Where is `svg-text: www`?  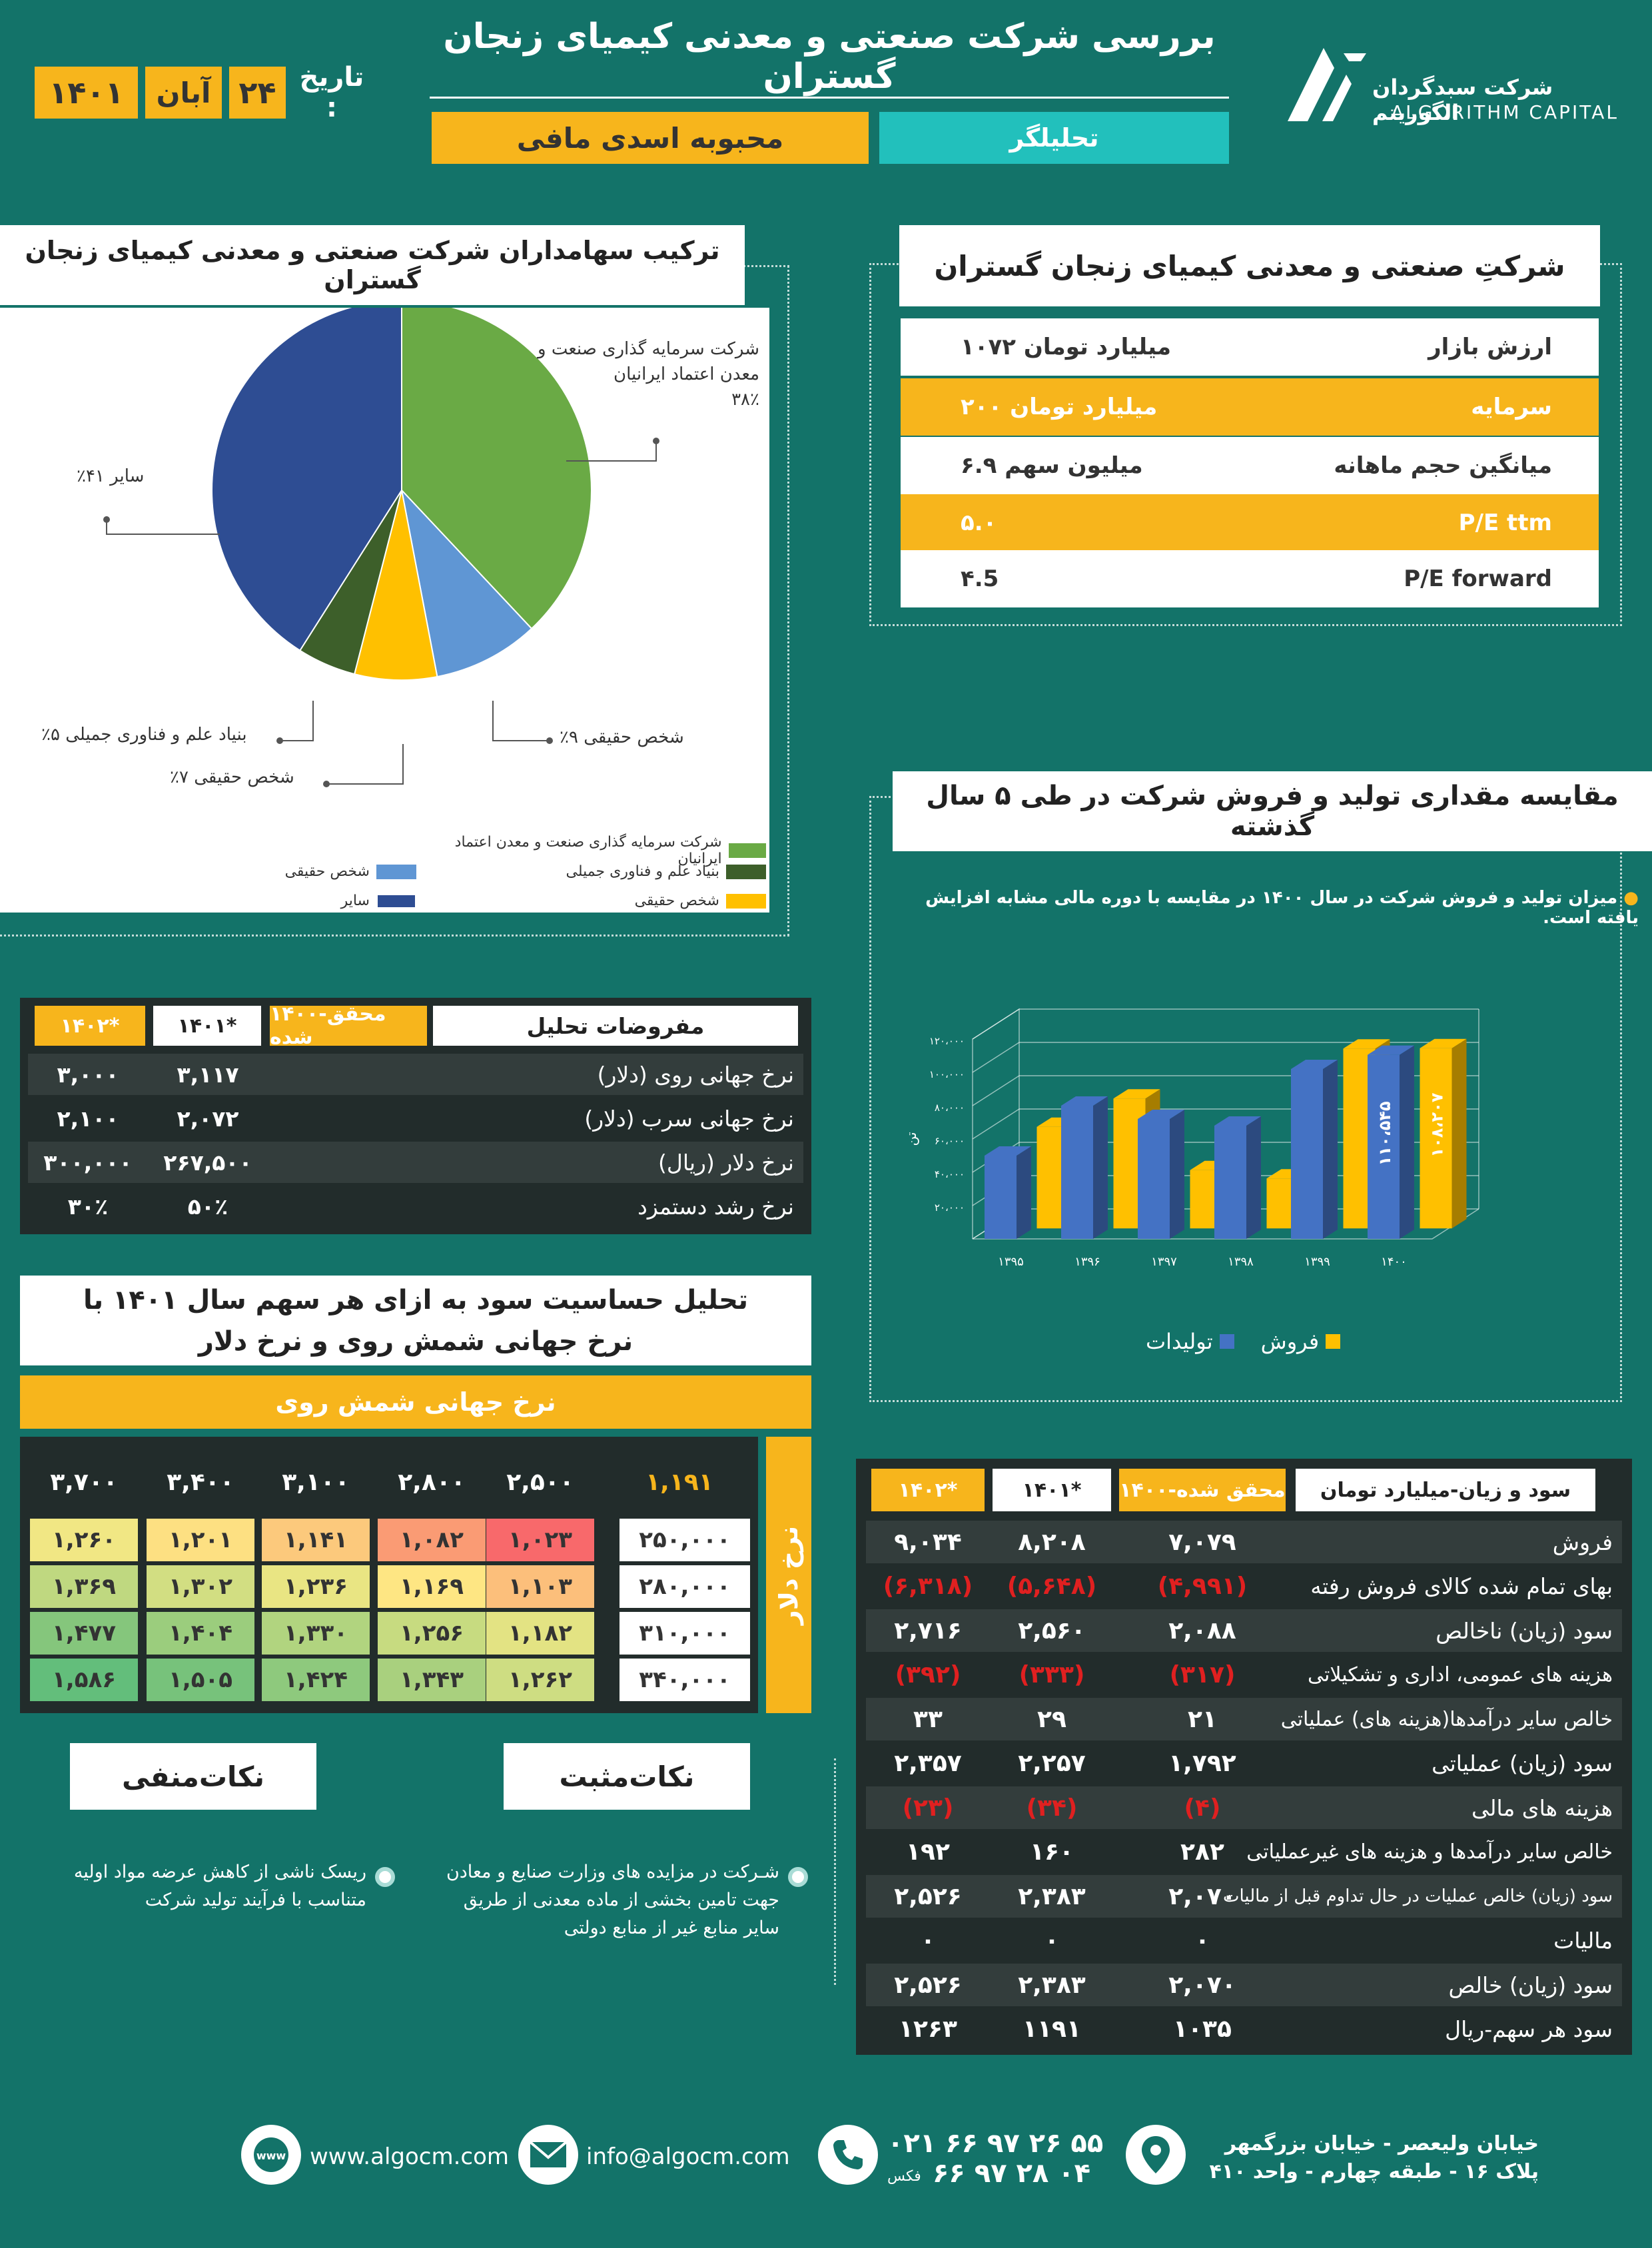
svg-text: www is located at coordinates (271, 2155).